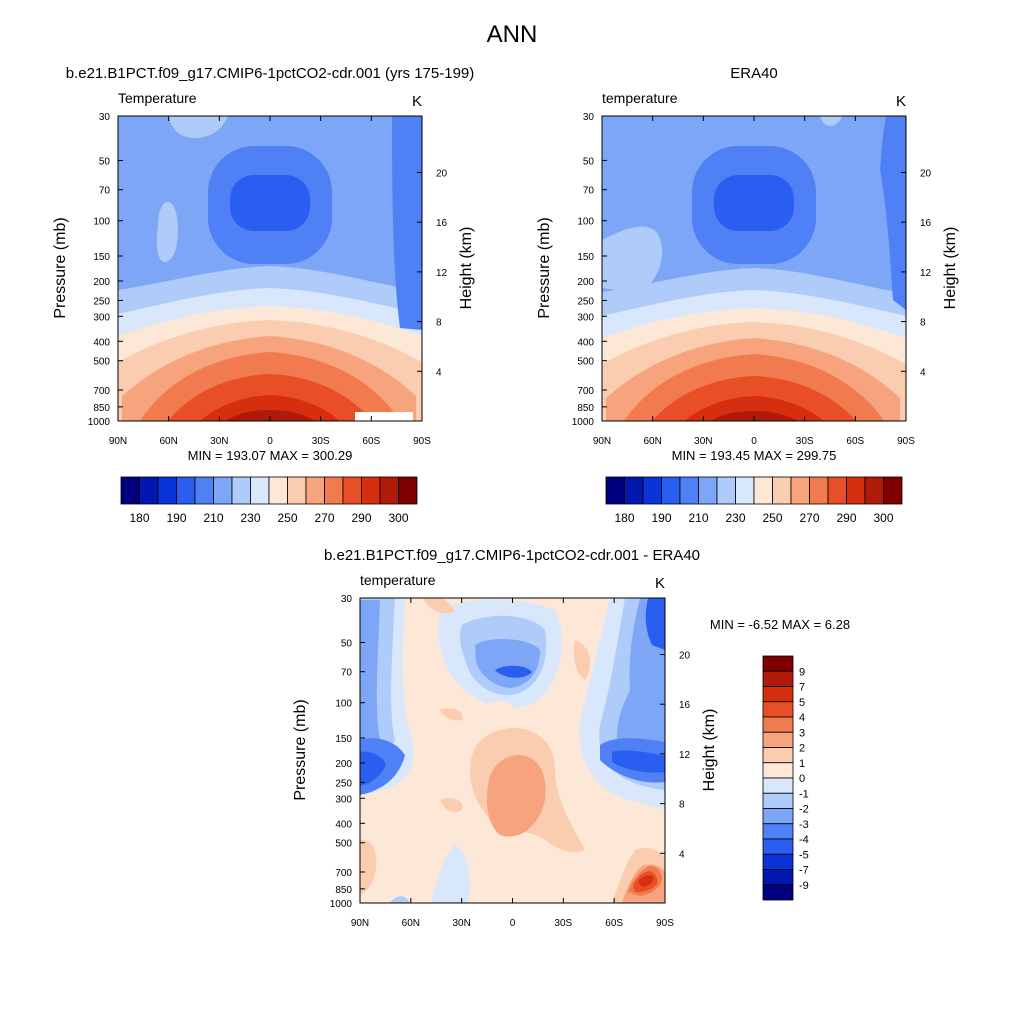 This screenshot has height=1024, width=1024. Describe the element at coordinates (347, 599) in the screenshot. I see `y-tick-label: 30` at that location.